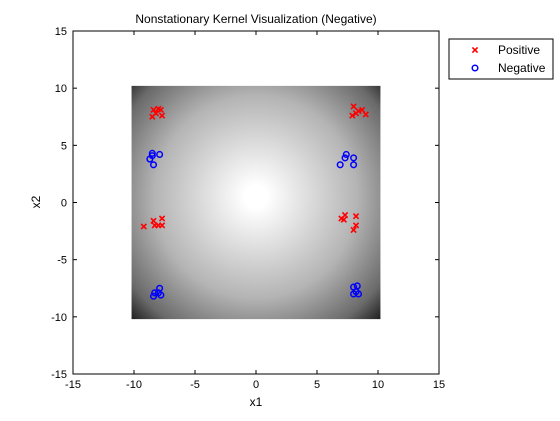  I want to click on legend-box, so click(501, 59).